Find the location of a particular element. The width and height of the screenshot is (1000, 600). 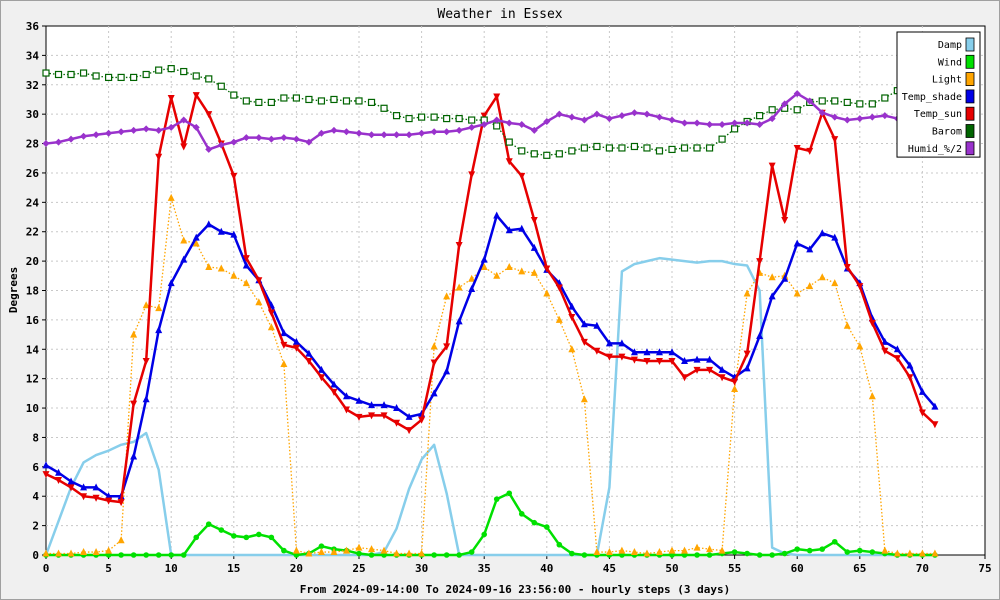

y-tick-label: 20 is located at coordinates (32, 261).